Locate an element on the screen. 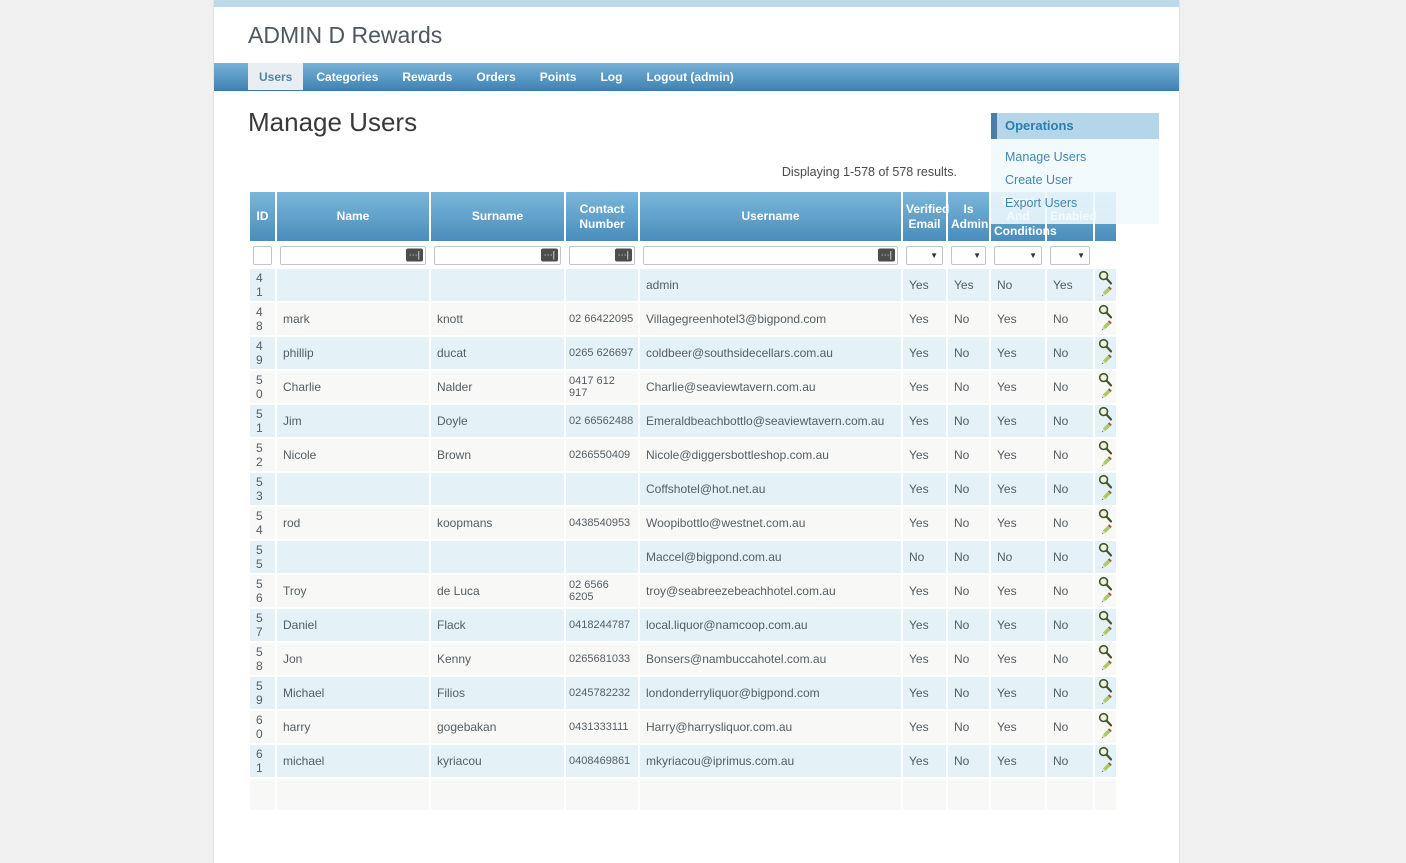  nav-item-orders: Orders is located at coordinates (496, 76).